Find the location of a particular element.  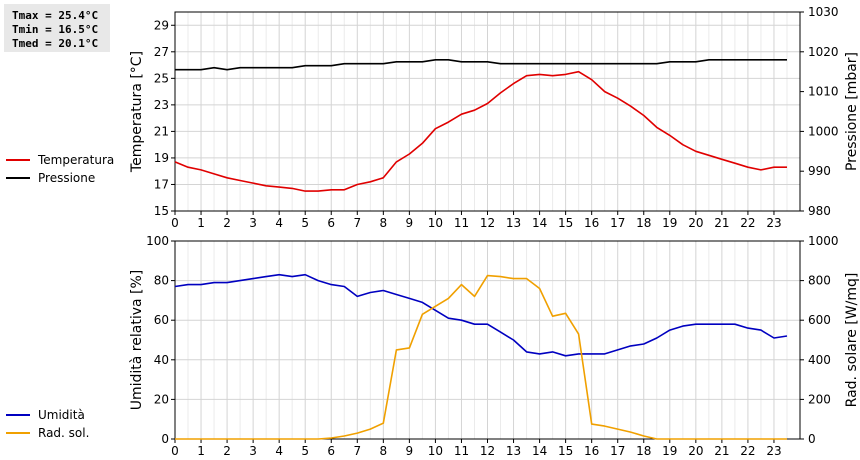

y-tick-label-right: 1010 is located at coordinates (823, 92).